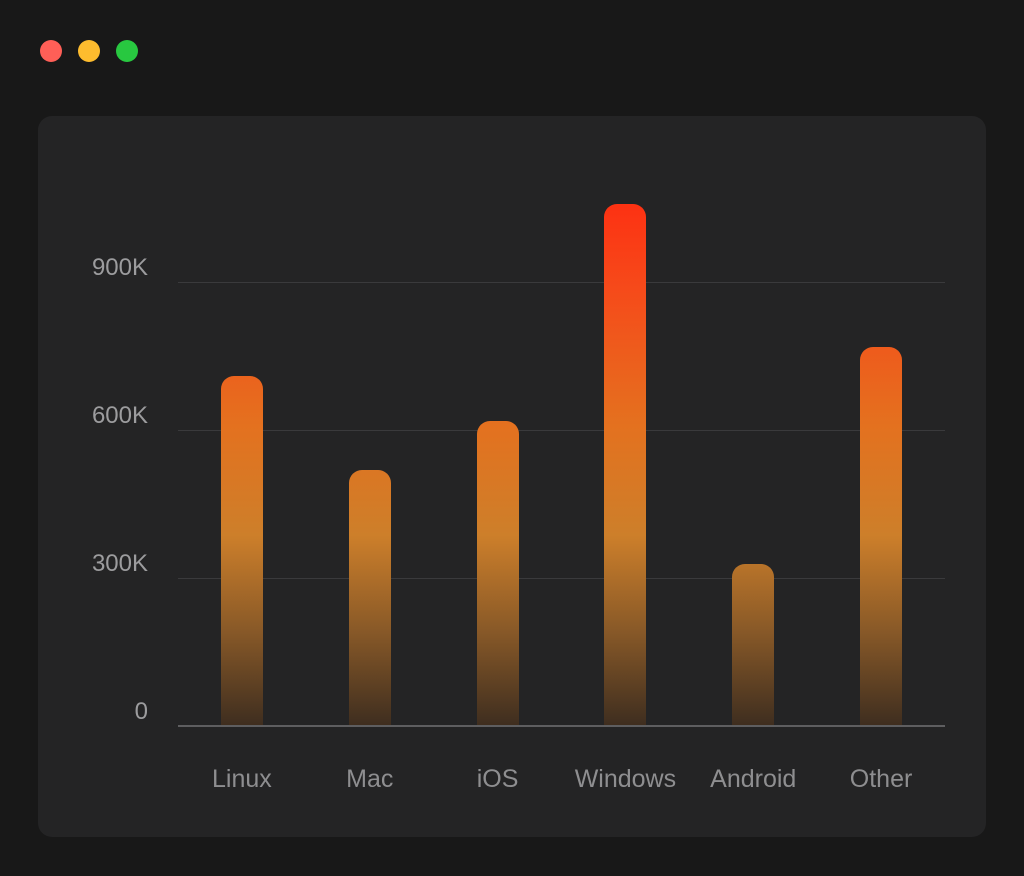 The image size is (1024, 876). What do you see at coordinates (370, 779) in the screenshot?
I see `x-axis-label: Mac` at bounding box center [370, 779].